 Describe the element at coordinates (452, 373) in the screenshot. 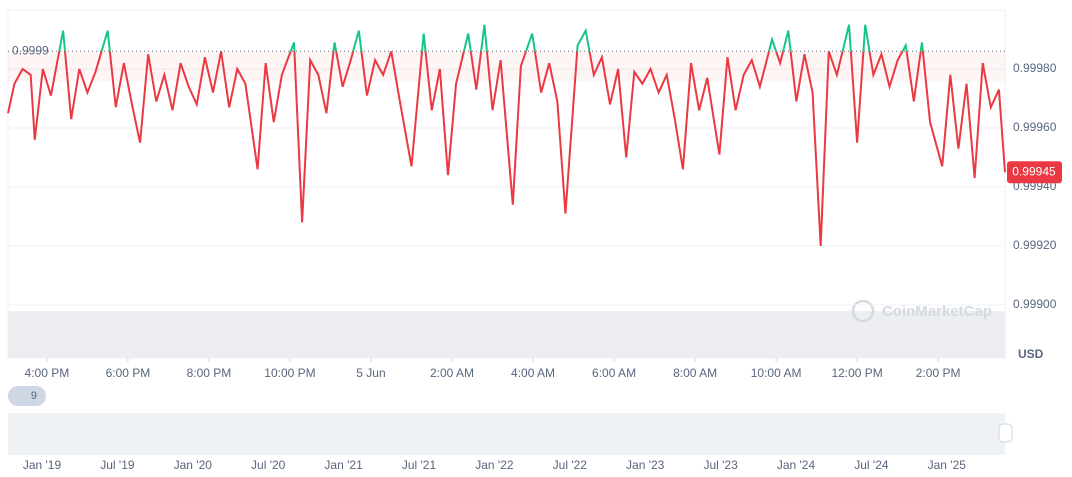

I see `x-tick-label: 2:00 AM` at that location.